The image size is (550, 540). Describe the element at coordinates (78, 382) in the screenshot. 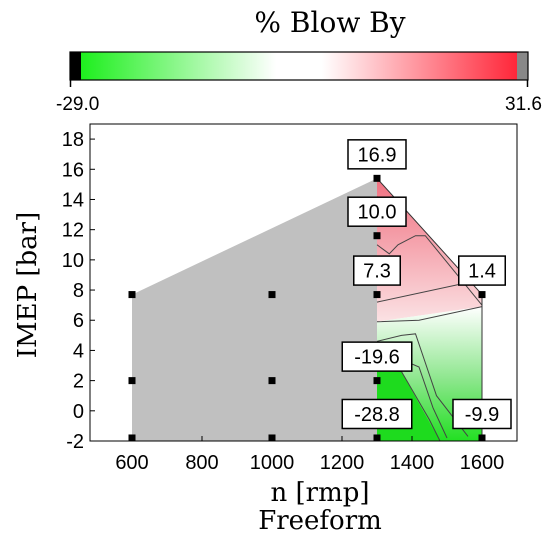

I see `y-tick-label: 2` at that location.